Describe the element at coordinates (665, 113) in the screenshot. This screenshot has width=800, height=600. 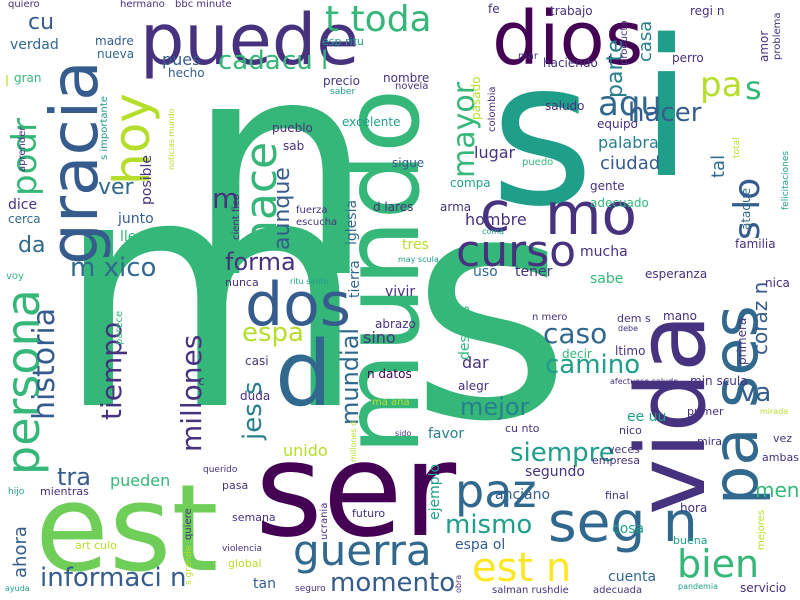
I see `cloud-word-hacer: hacer` at that location.